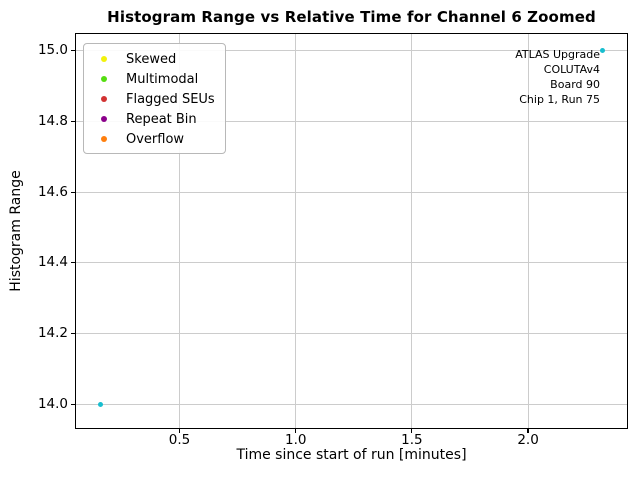 This screenshot has height=480, width=640. Describe the element at coordinates (528, 440) in the screenshot. I see `x-tick-label: 2.0` at that location.